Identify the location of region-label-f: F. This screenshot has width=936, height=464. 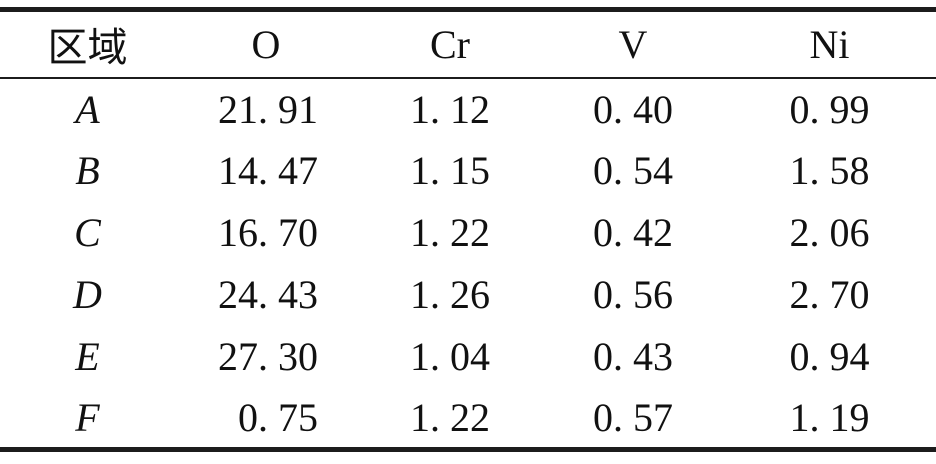
(87, 417).